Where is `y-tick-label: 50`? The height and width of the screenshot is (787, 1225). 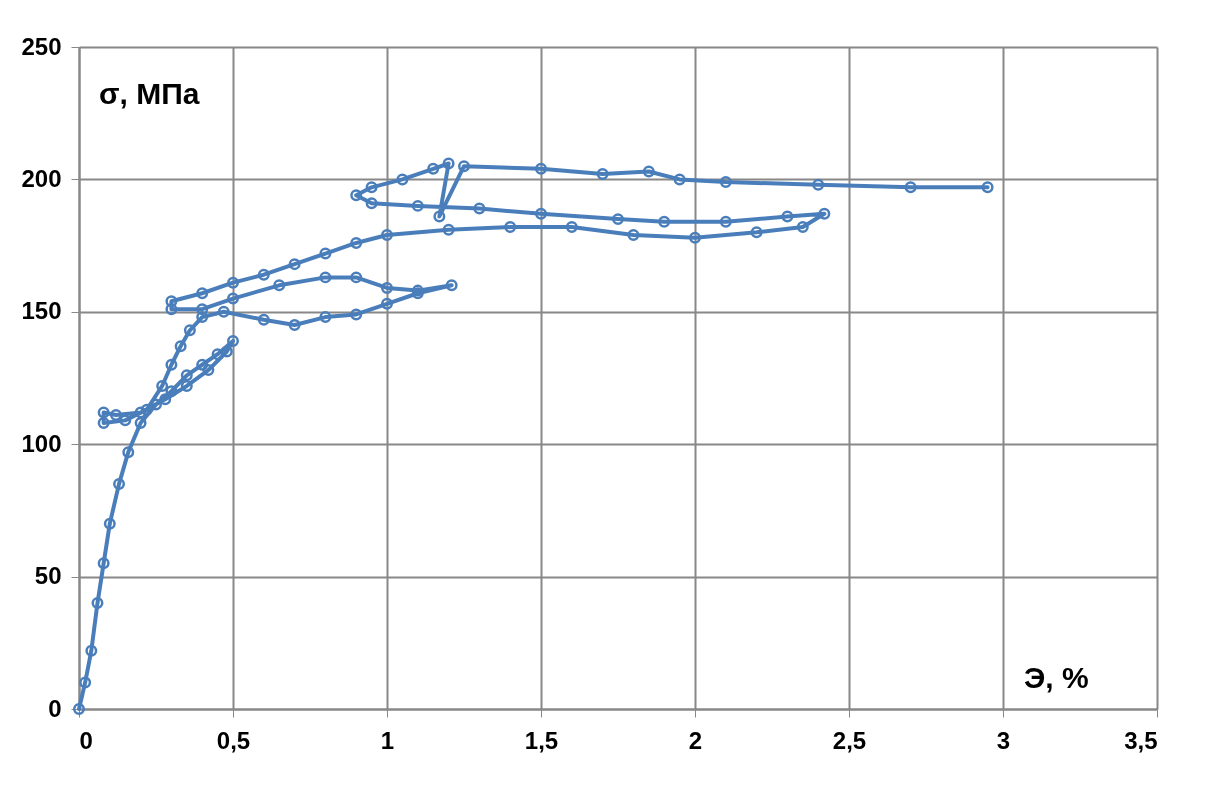
y-tick-label: 50 is located at coordinates (48, 576).